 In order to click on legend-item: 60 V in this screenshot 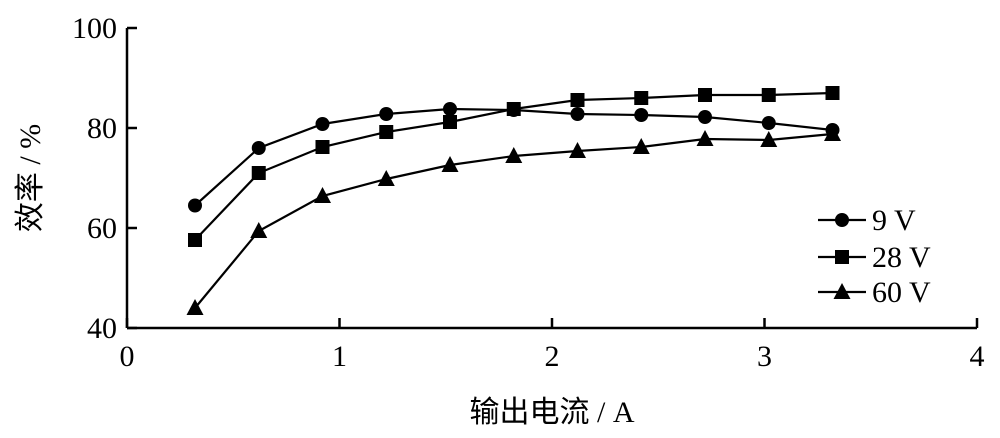, I will do `click(874, 292)`.